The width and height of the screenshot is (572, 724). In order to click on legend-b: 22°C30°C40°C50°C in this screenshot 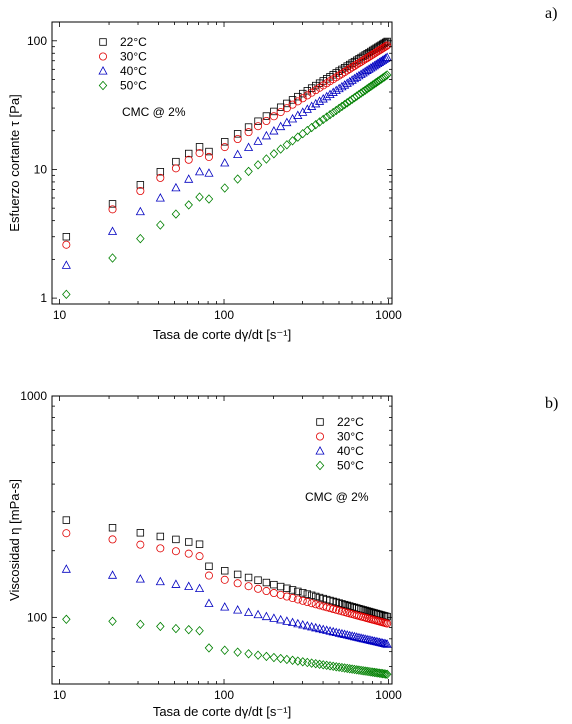, I will do `click(339, 444)`.